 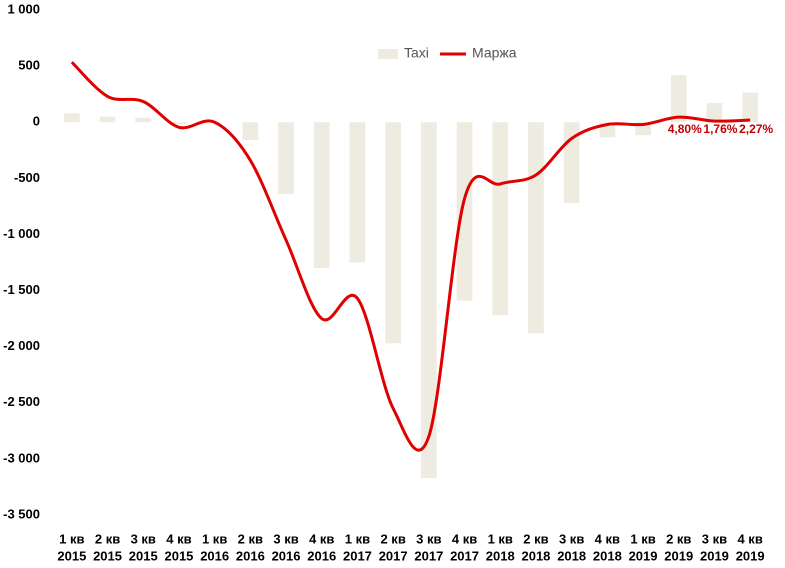 What do you see at coordinates (494, 53) in the screenshot?
I see `legend-label: Маржа` at bounding box center [494, 53].